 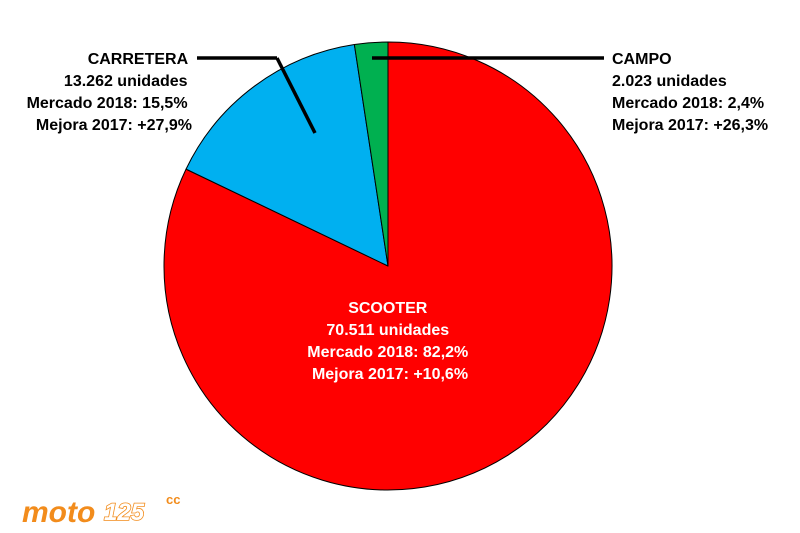 What do you see at coordinates (114, 125) in the screenshot?
I see `label-carretera-line-4: Mejora 2017: +27,9%` at bounding box center [114, 125].